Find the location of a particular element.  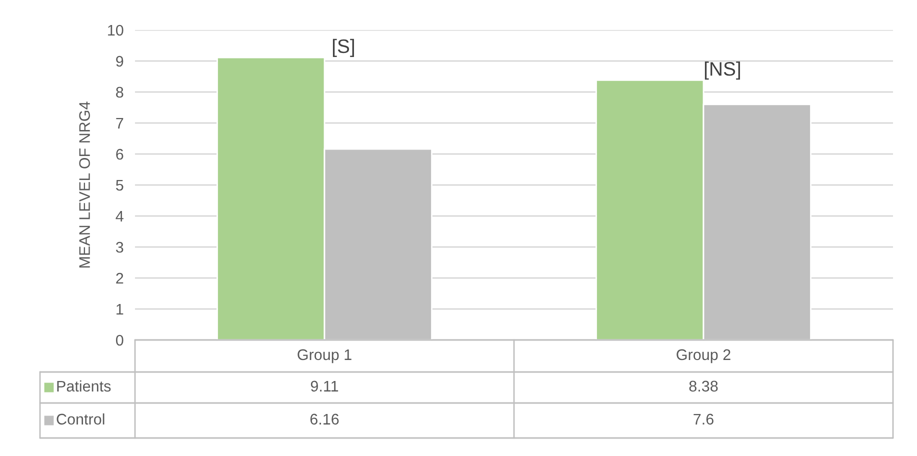

y-tick-label: 1 is located at coordinates (120, 309).